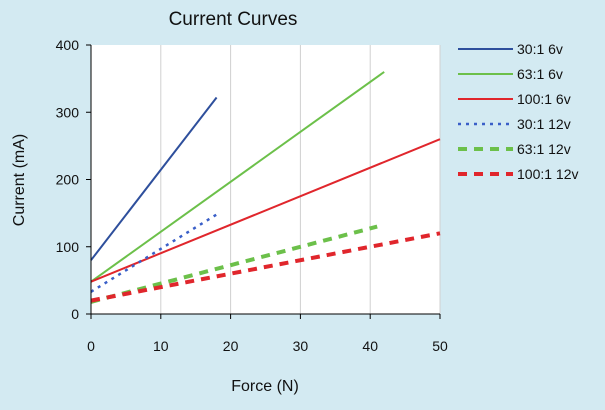  I want to click on legend-label-5: 100:1 12v, so click(548, 174).